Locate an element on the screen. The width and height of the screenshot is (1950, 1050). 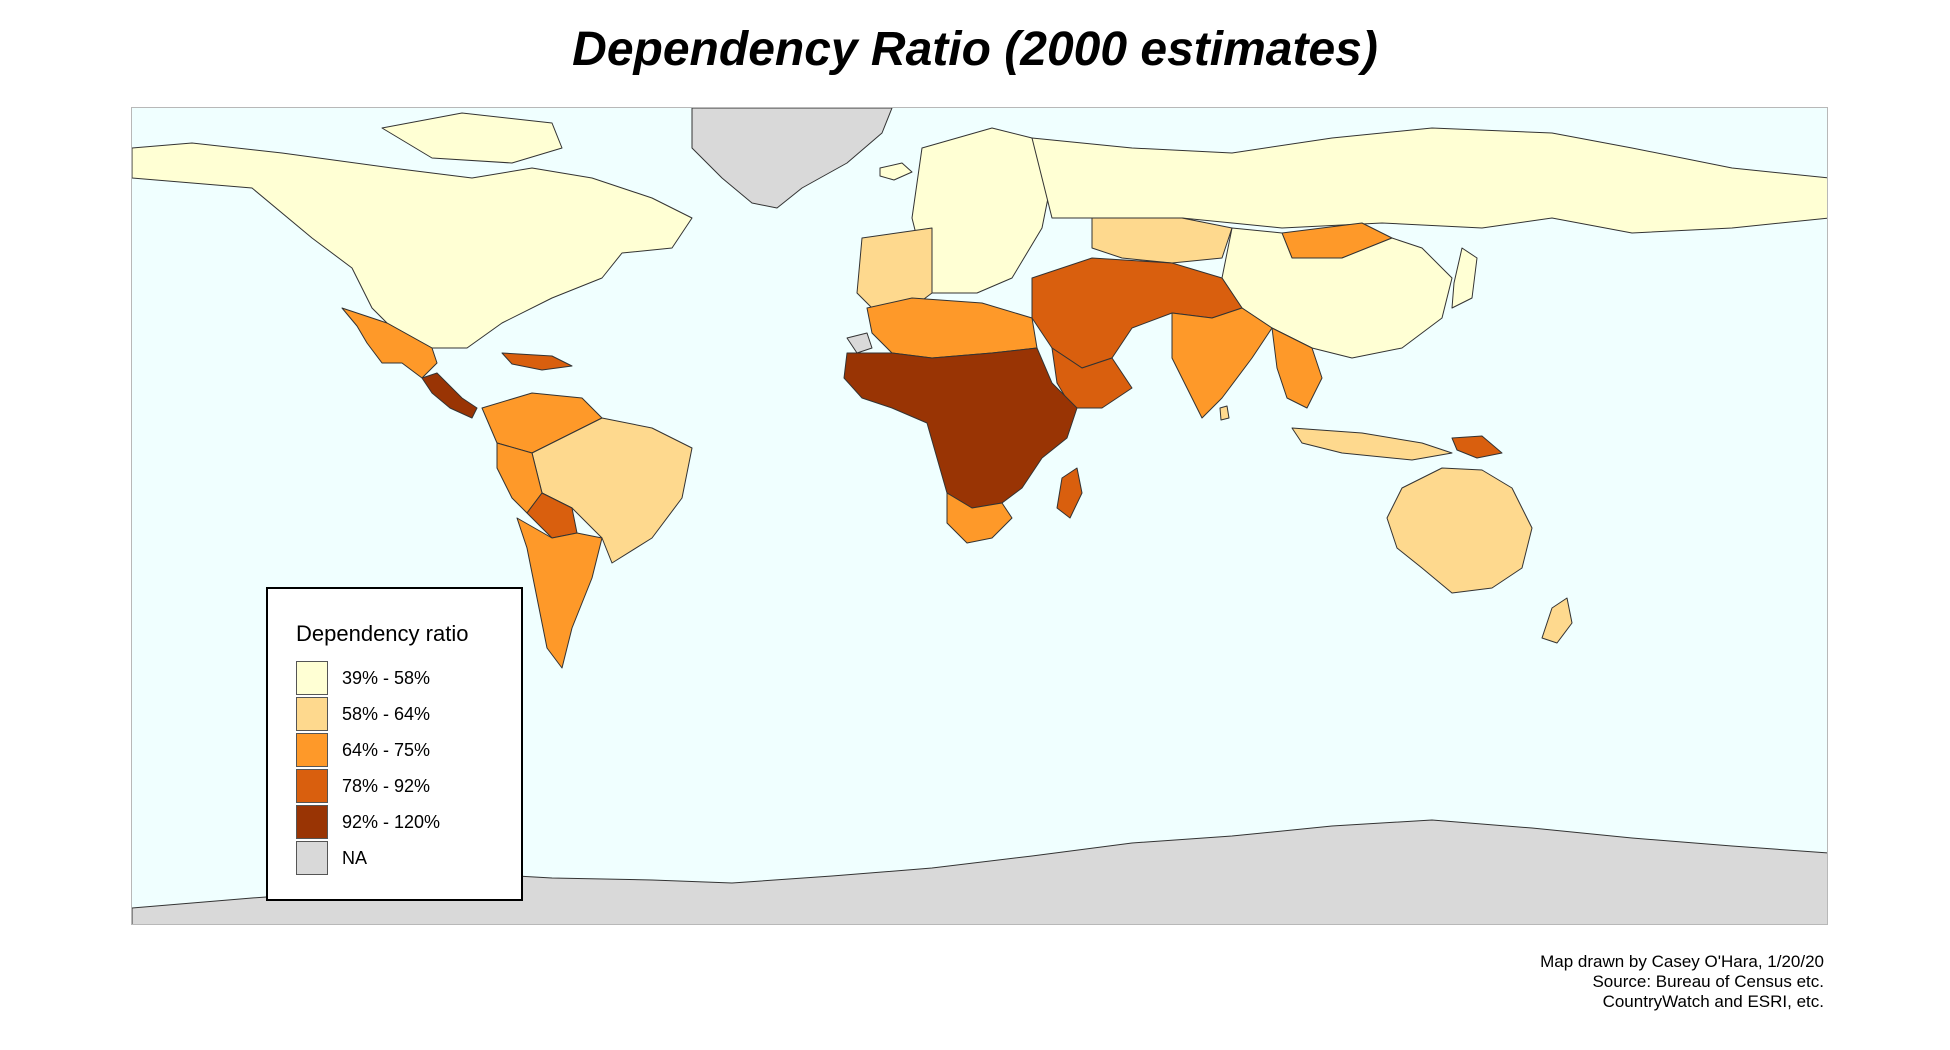
legend-label-2: 58% - 64% is located at coordinates (386, 713).